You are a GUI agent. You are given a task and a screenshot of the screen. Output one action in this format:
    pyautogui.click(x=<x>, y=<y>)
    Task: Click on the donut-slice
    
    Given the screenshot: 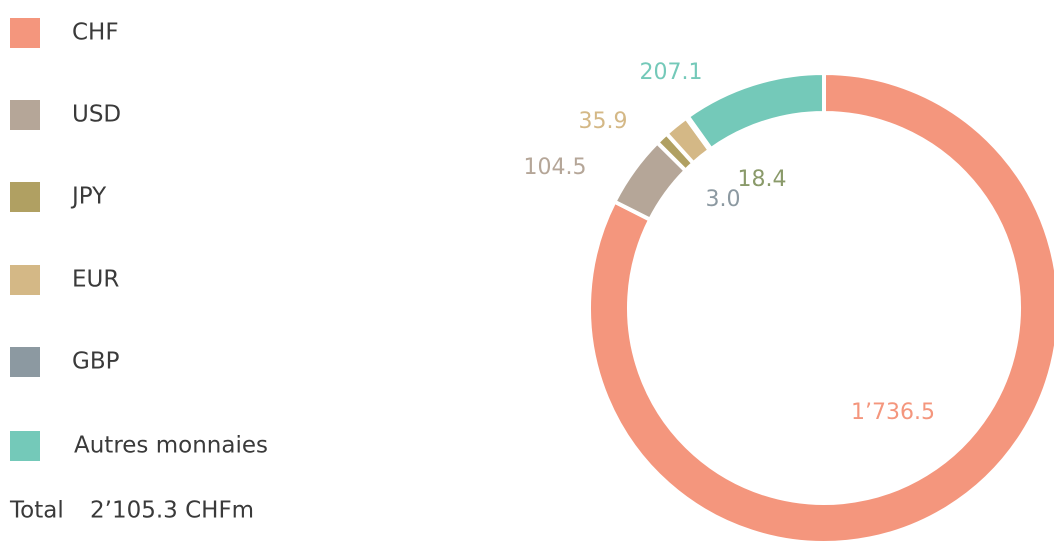 What is the action you would take?
    pyautogui.click(x=755, y=111)
    